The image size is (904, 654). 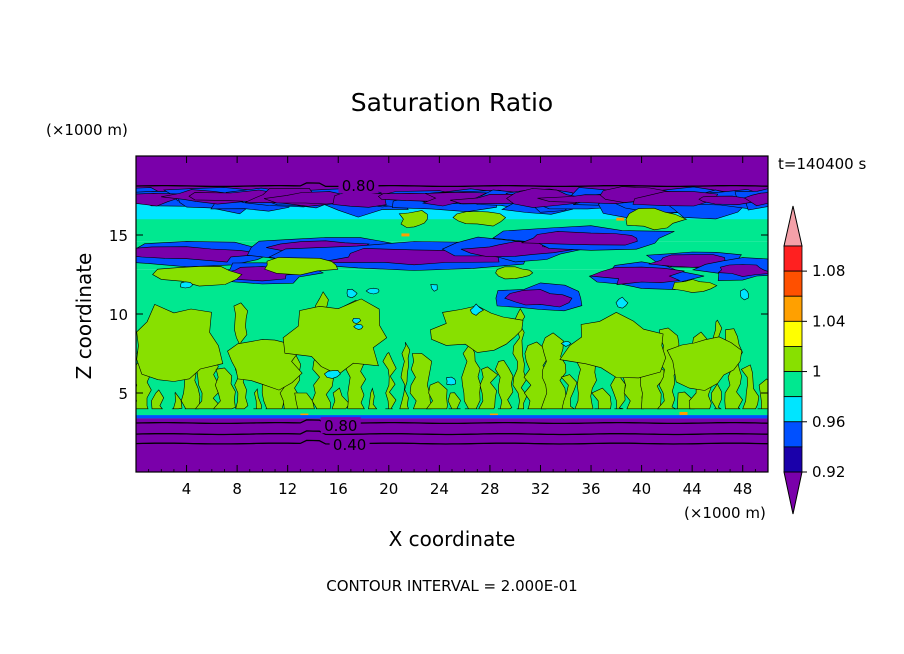 I want to click on colorbar-bottom-arrow, so click(x=793, y=493).